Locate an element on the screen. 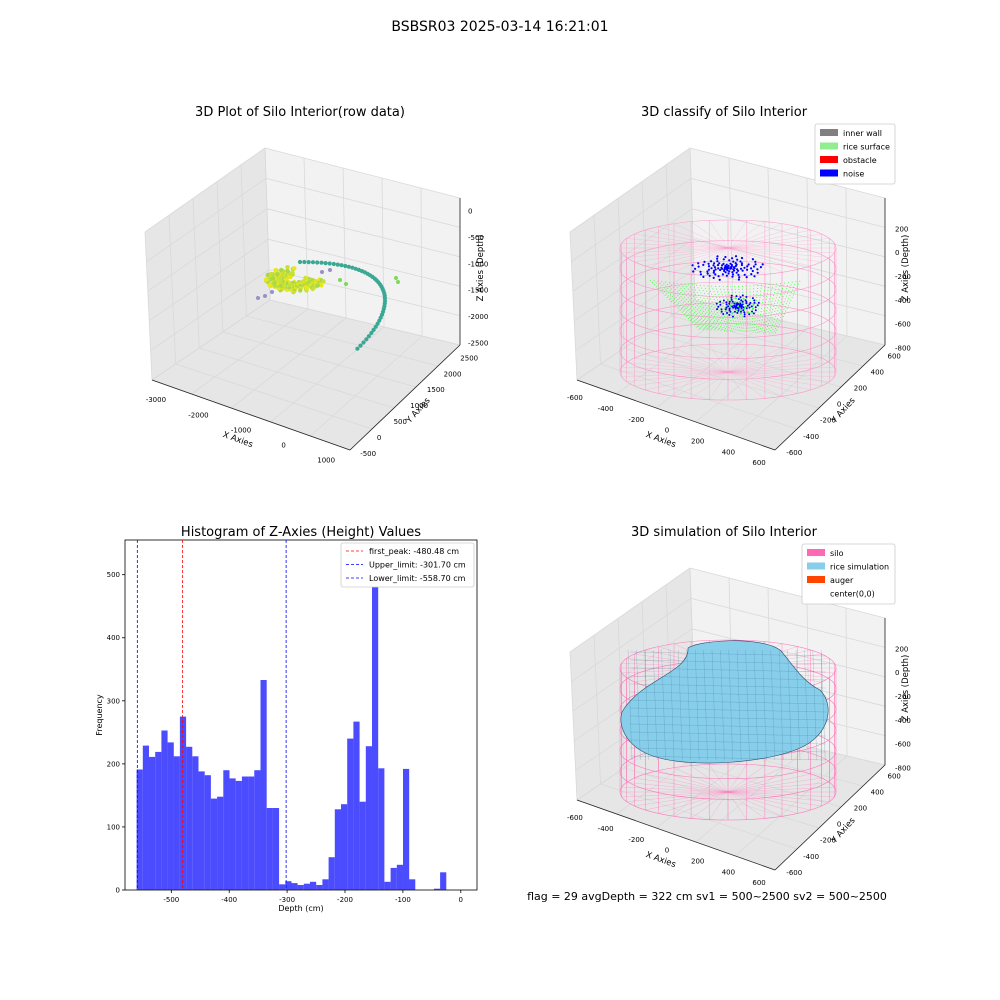  legend-box is located at coordinates (848, 574).